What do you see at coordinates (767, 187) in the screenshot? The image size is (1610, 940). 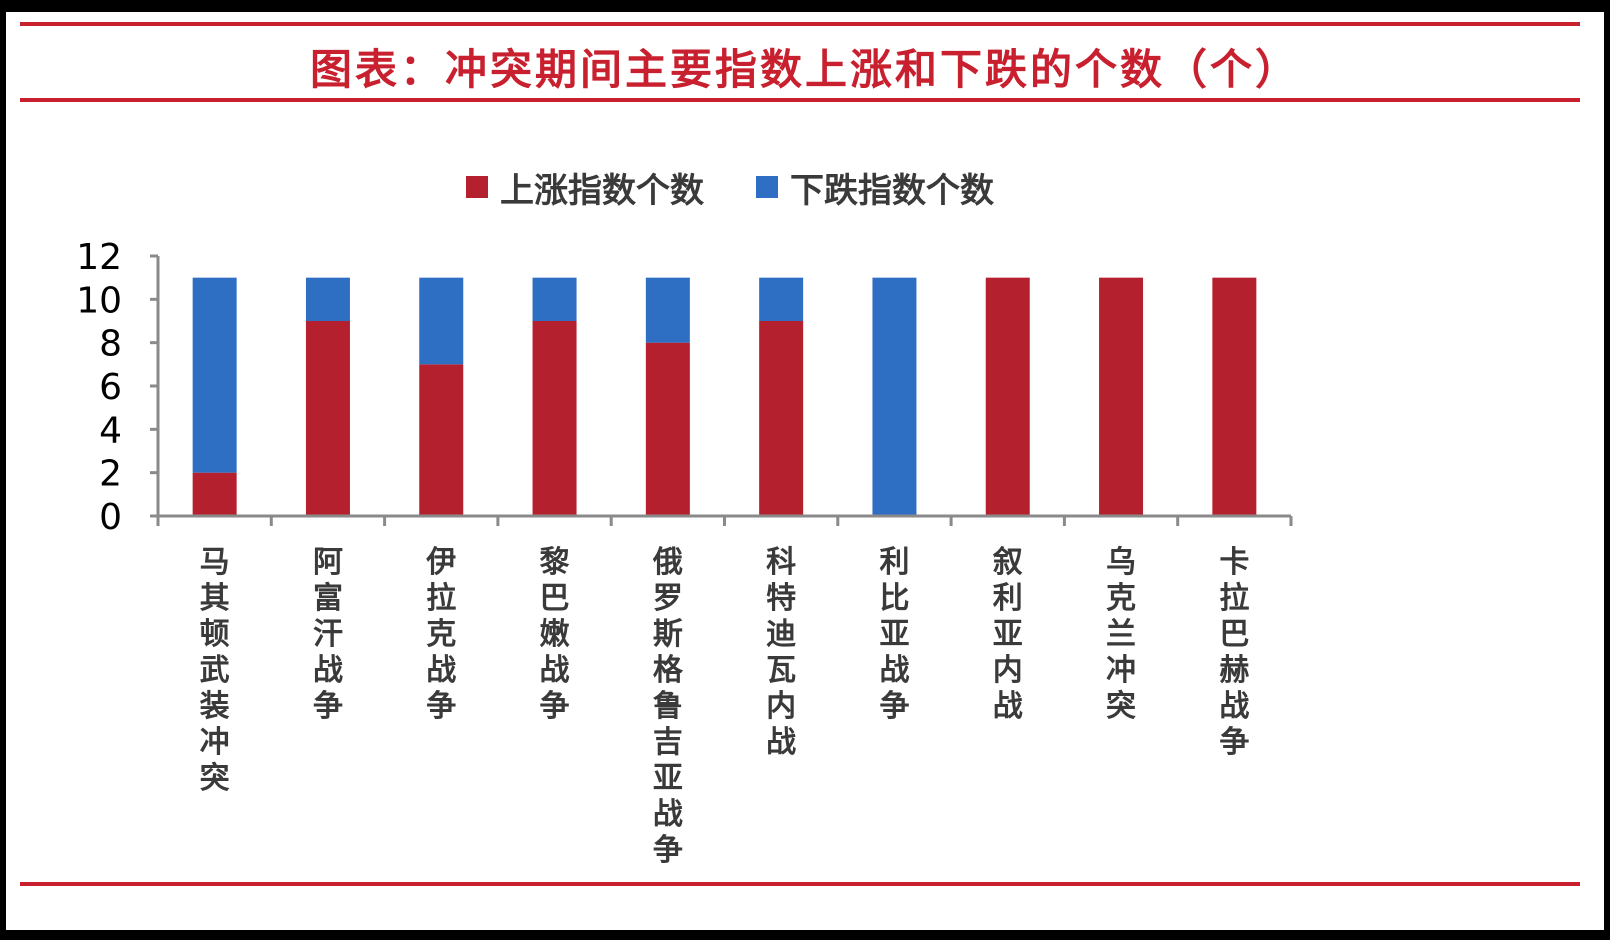 I see `legend-swatch-fall` at bounding box center [767, 187].